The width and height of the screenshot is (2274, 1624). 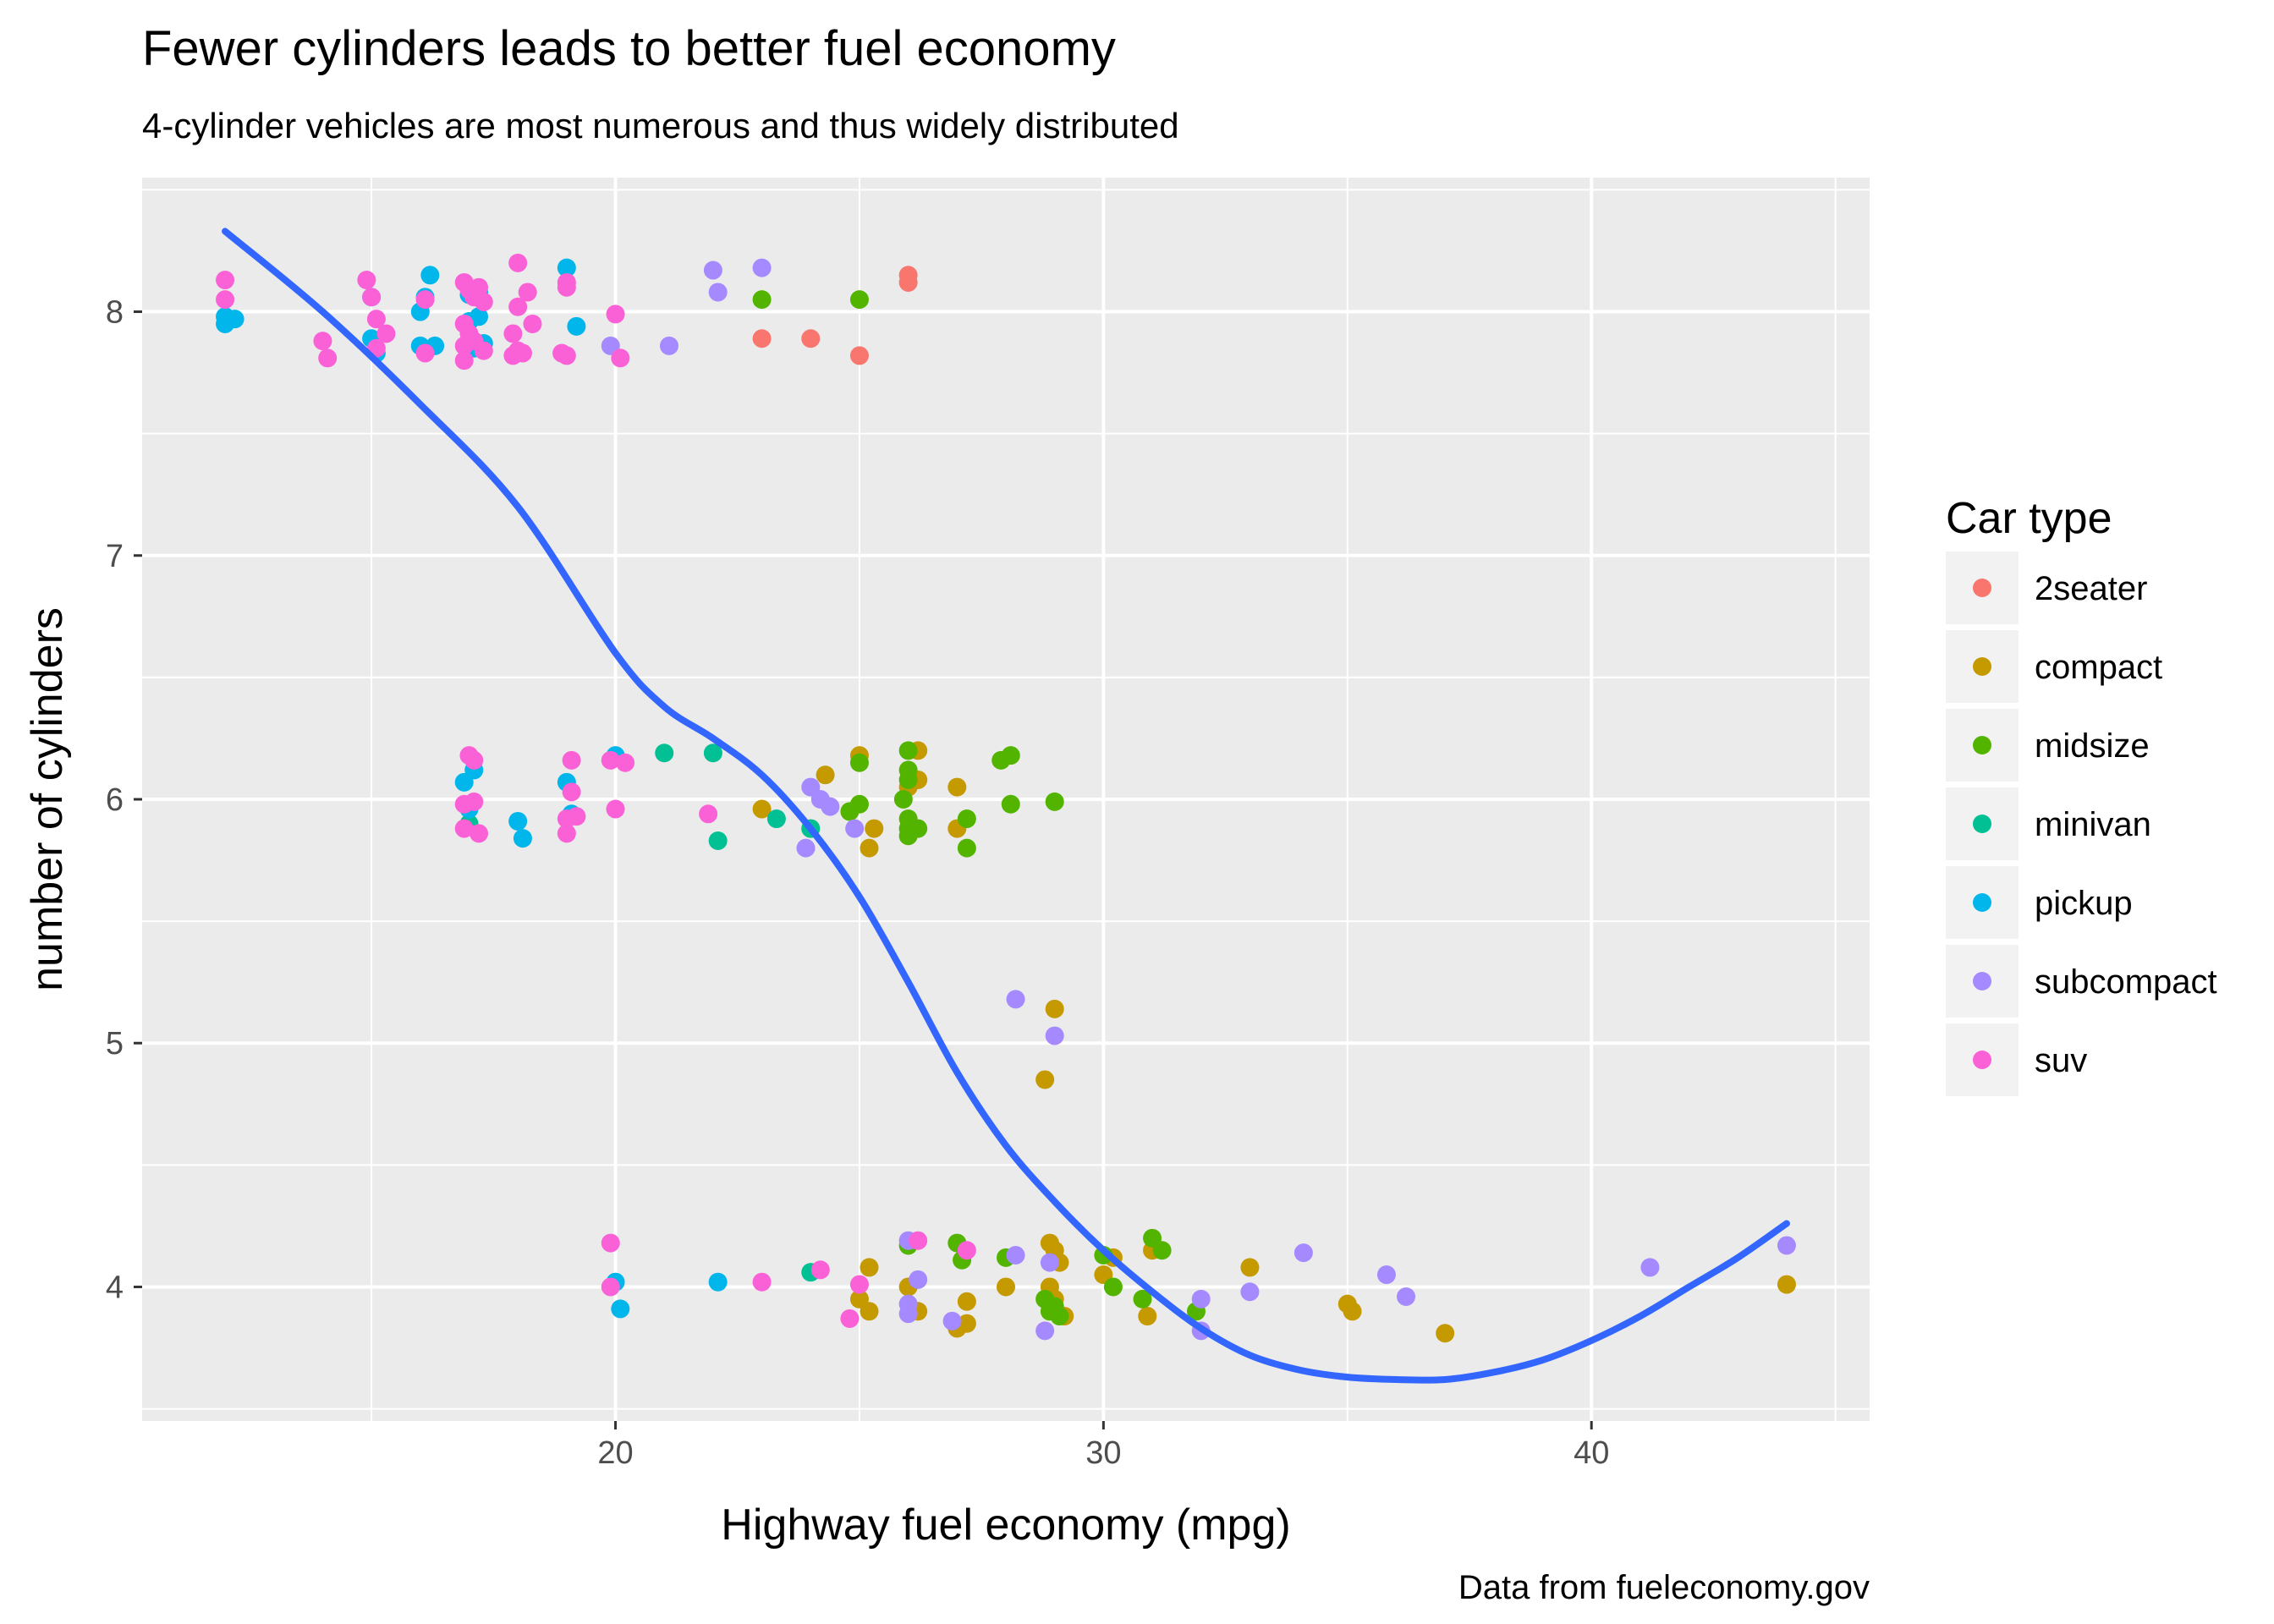 I want to click on legend-swatch-pickup, so click(x=1982, y=902).